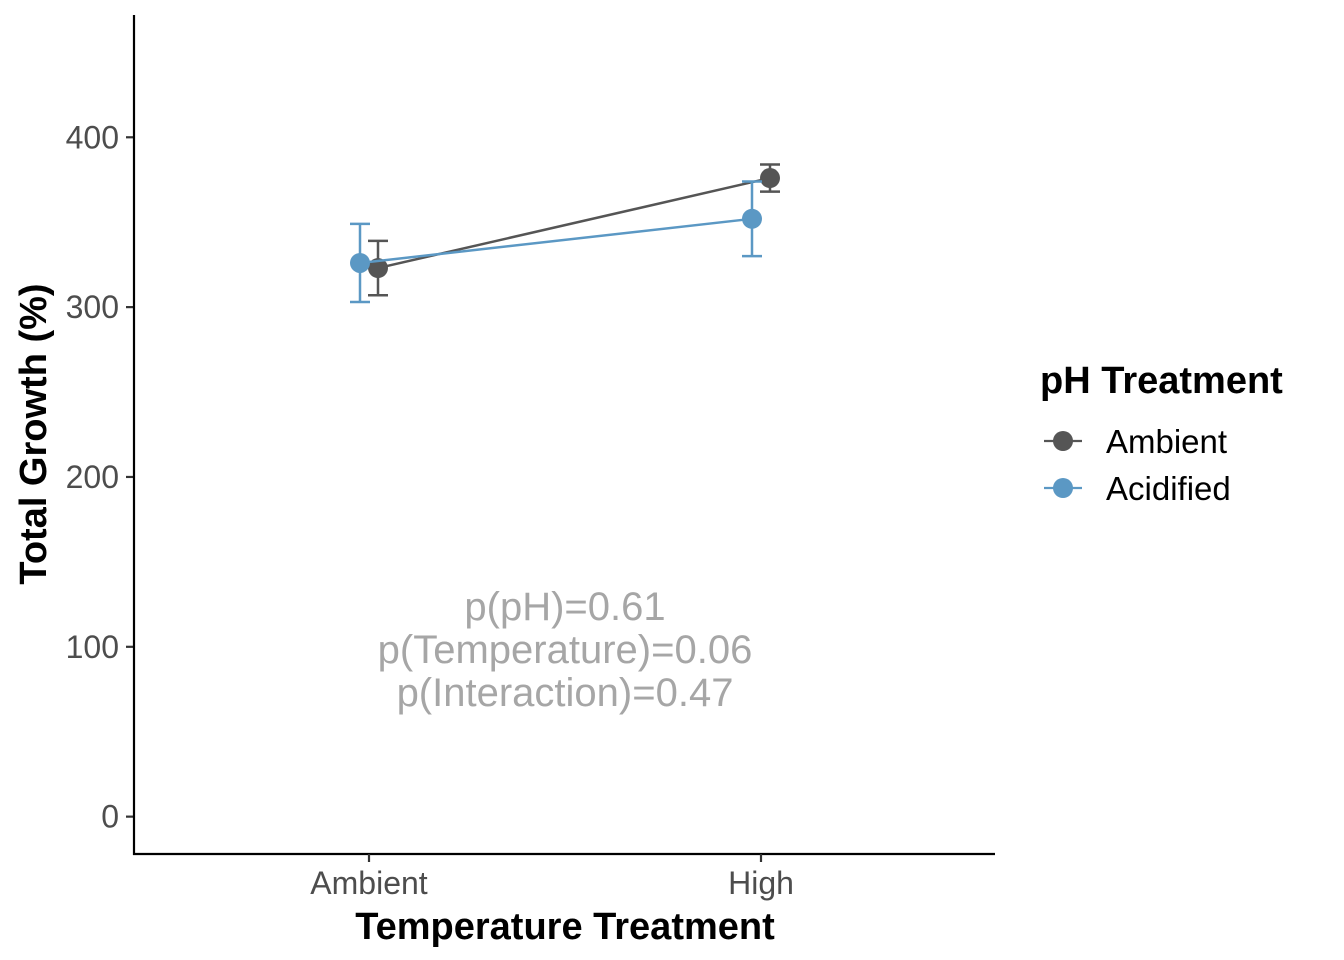  What do you see at coordinates (552, 877) in the screenshot?
I see `x-axis-ticks: Ambient High` at bounding box center [552, 877].